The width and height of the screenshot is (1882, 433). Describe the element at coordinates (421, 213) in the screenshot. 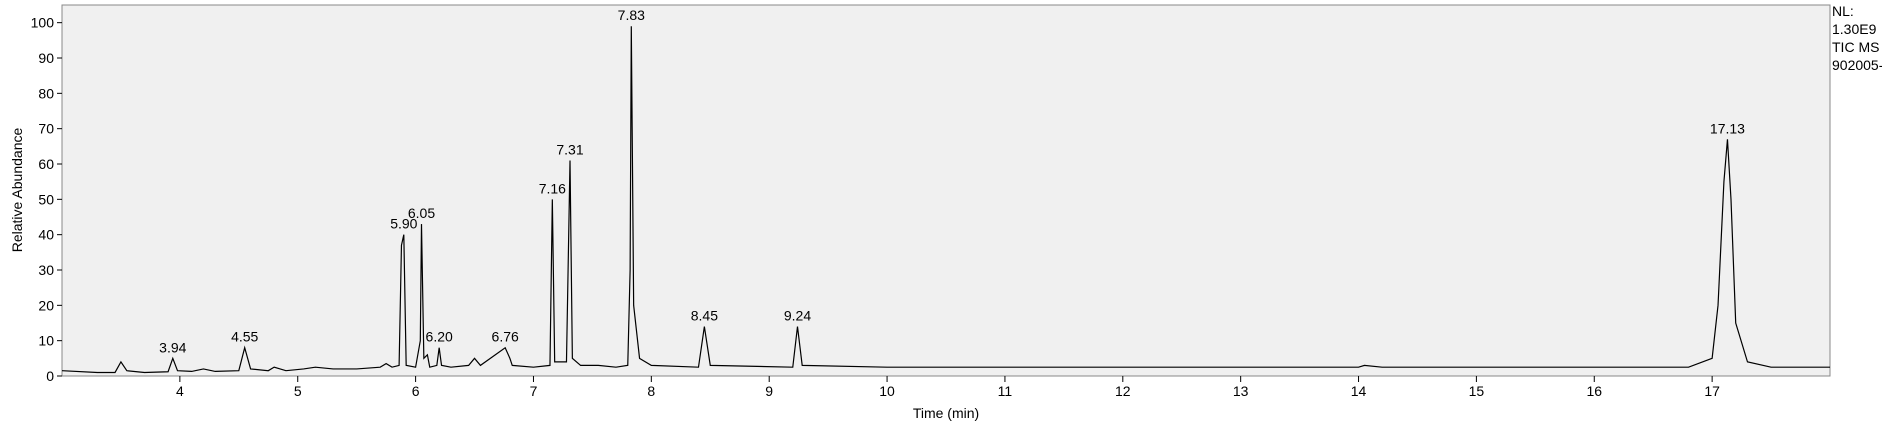

I see `peak-label: 6.05` at that location.